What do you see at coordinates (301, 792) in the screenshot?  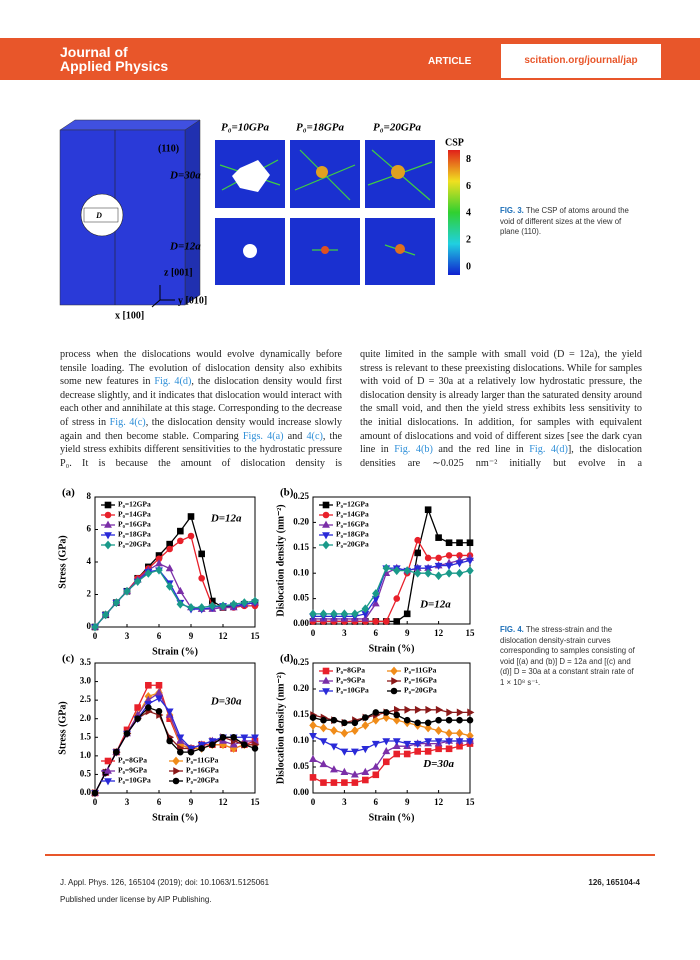 I see `y-tick-label: 0.00` at bounding box center [301, 792].